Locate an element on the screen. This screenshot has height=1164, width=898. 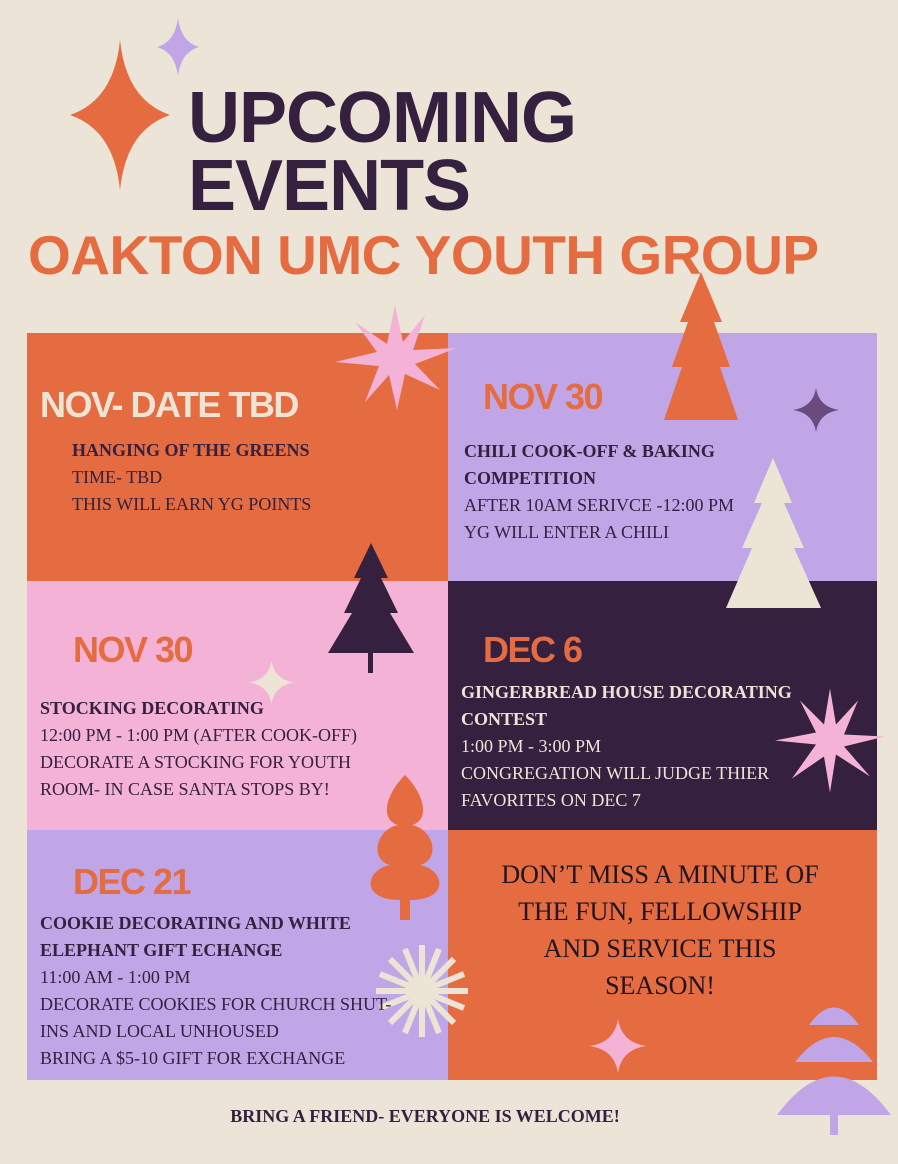
cream-sparkle-icon is located at coordinates (271, 682).